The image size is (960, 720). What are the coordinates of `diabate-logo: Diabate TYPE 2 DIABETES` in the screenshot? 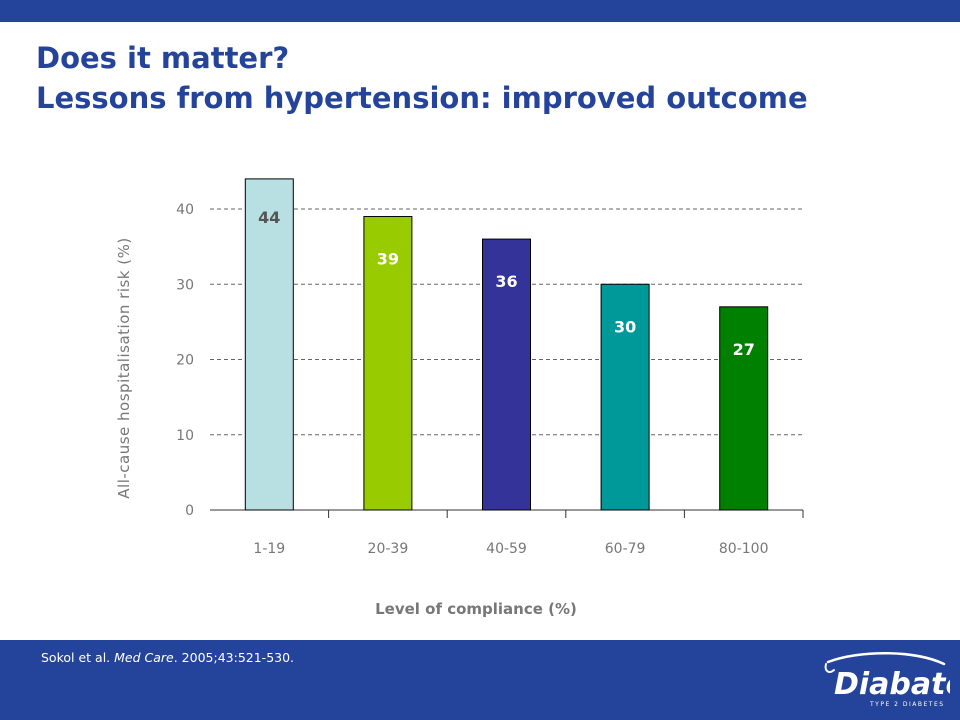 It's located at (887, 680).